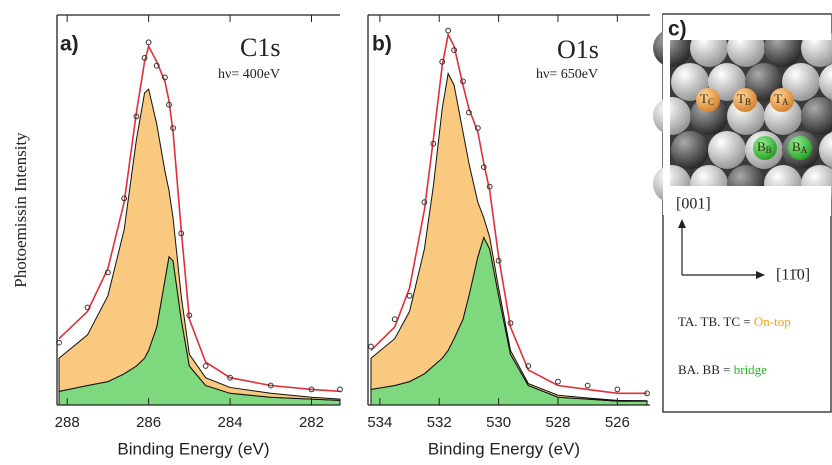 The width and height of the screenshot is (832, 465). What do you see at coordinates (557, 422) in the screenshot?
I see `x-tick-label: 528` at bounding box center [557, 422].